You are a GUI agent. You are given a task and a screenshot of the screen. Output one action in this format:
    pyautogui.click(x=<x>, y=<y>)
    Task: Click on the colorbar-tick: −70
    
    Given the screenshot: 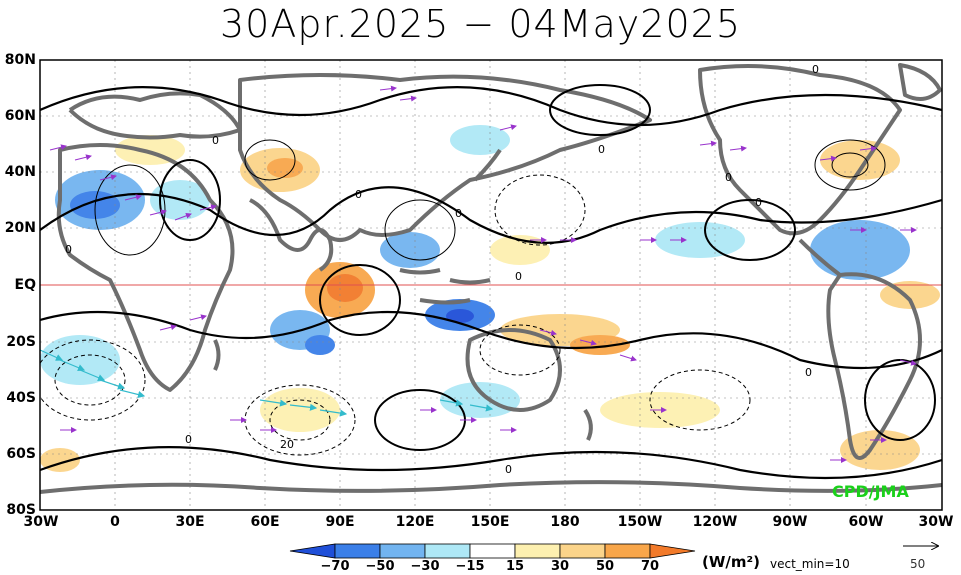 What is the action you would take?
    pyautogui.click(x=335, y=566)
    